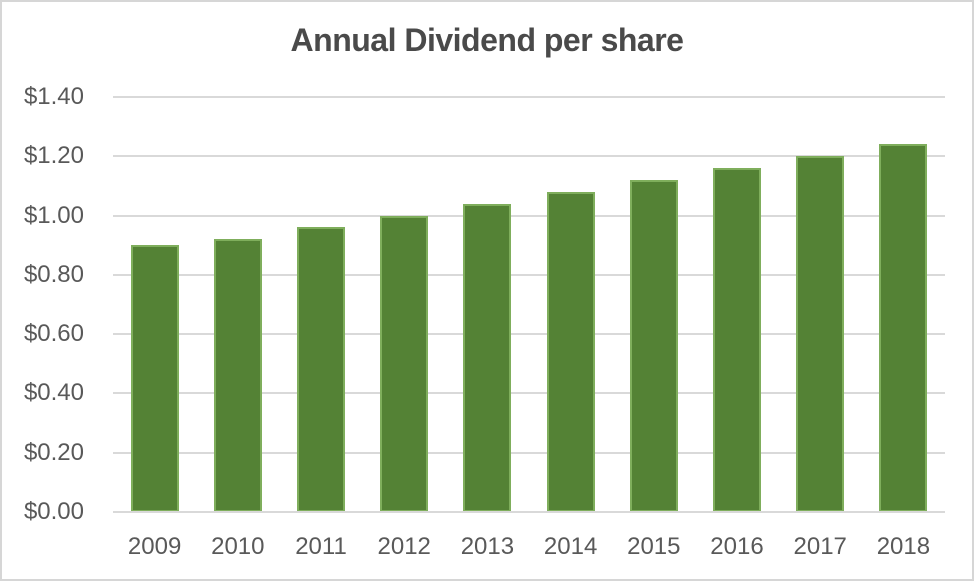 The height and width of the screenshot is (581, 974). What do you see at coordinates (53, 156) in the screenshot?
I see `y-tick-label: $1.20` at bounding box center [53, 156].